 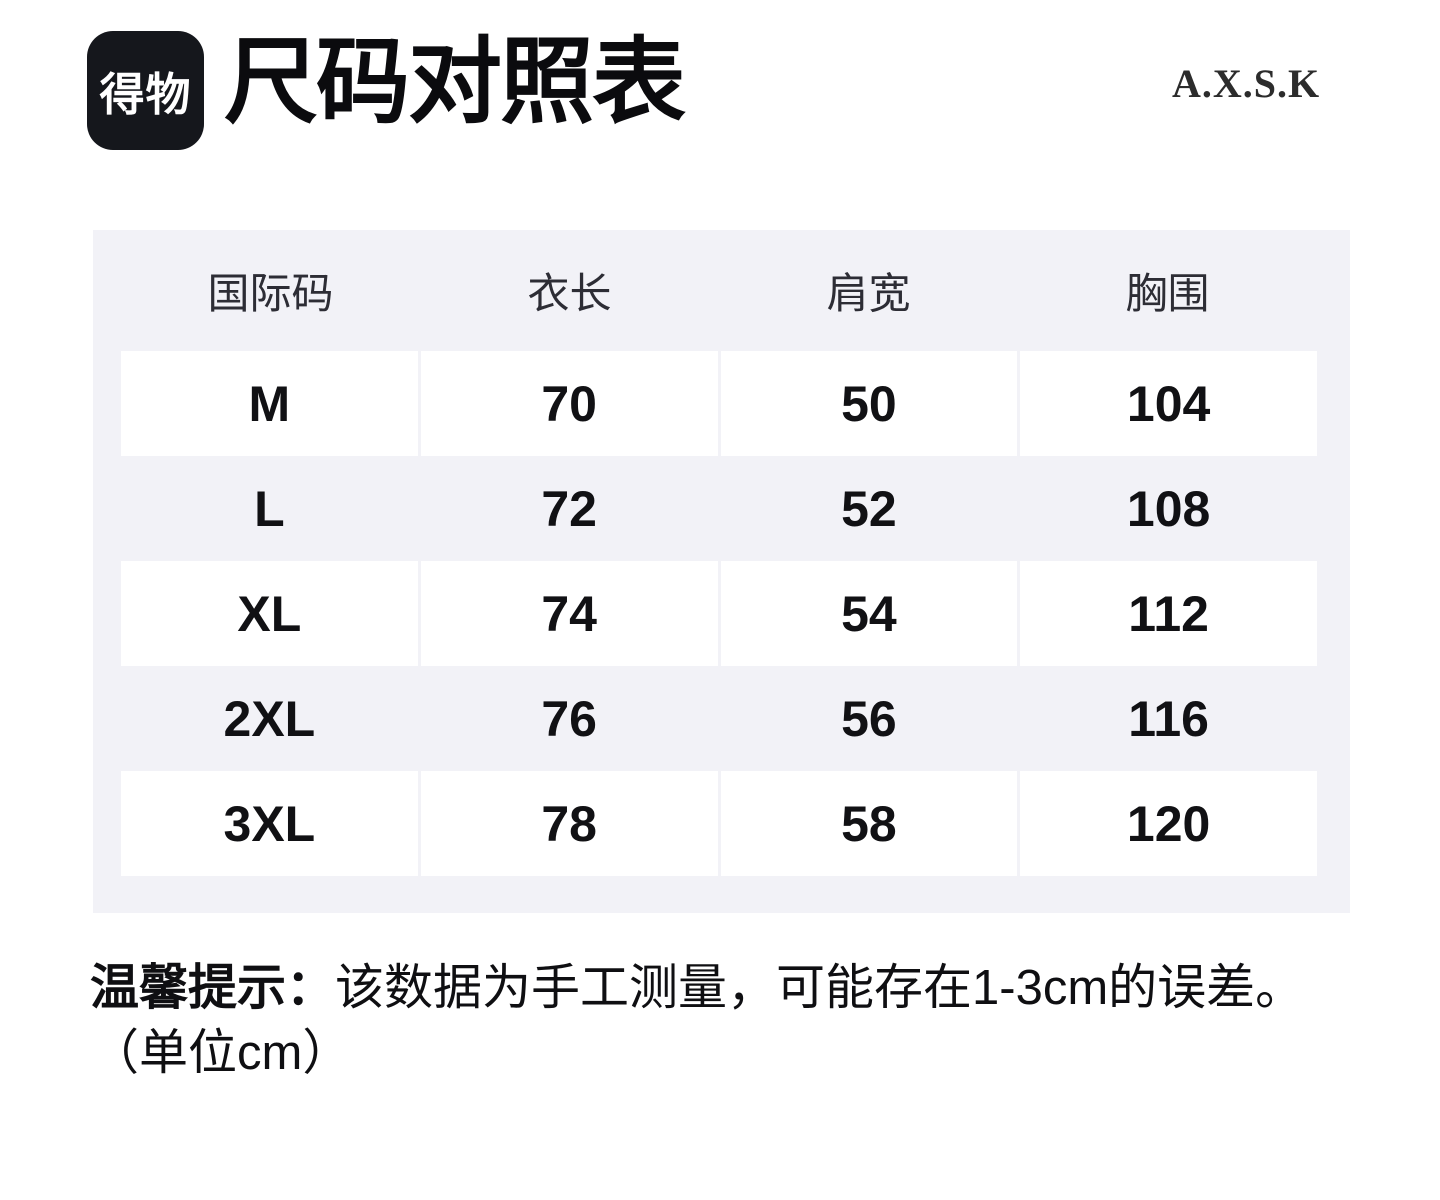 I want to click on cell-chest: 120, so click(x=1168, y=823).